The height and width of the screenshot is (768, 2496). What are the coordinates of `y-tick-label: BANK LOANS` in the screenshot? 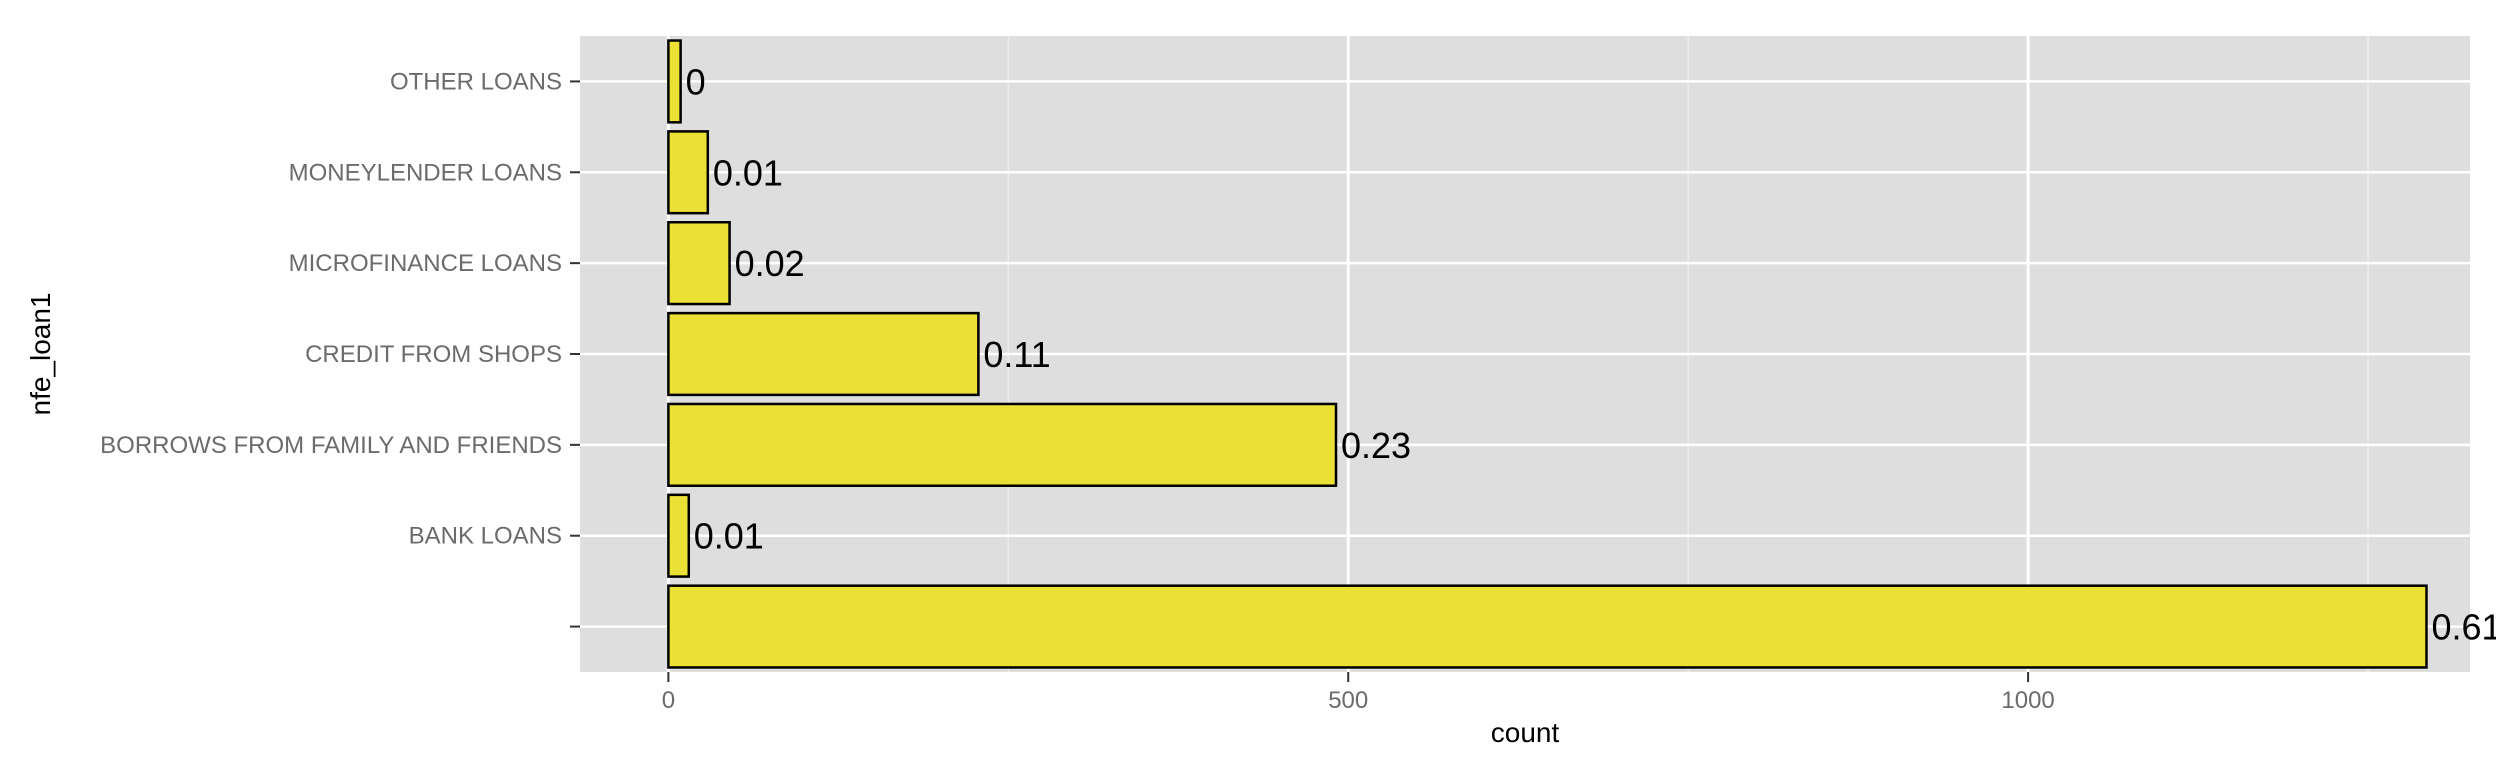 It's located at (485, 536).